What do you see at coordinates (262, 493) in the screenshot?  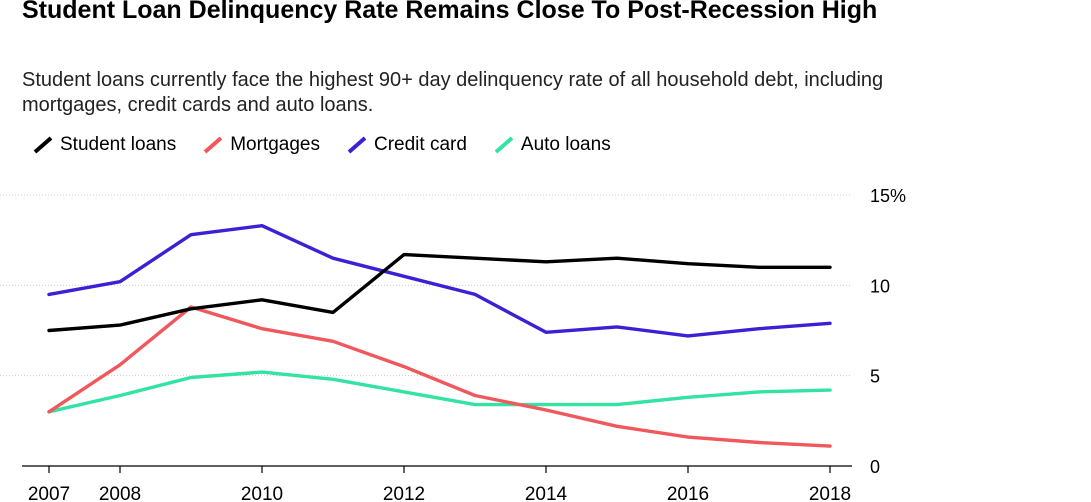 I see `x-tick-label-2: 2010` at bounding box center [262, 493].